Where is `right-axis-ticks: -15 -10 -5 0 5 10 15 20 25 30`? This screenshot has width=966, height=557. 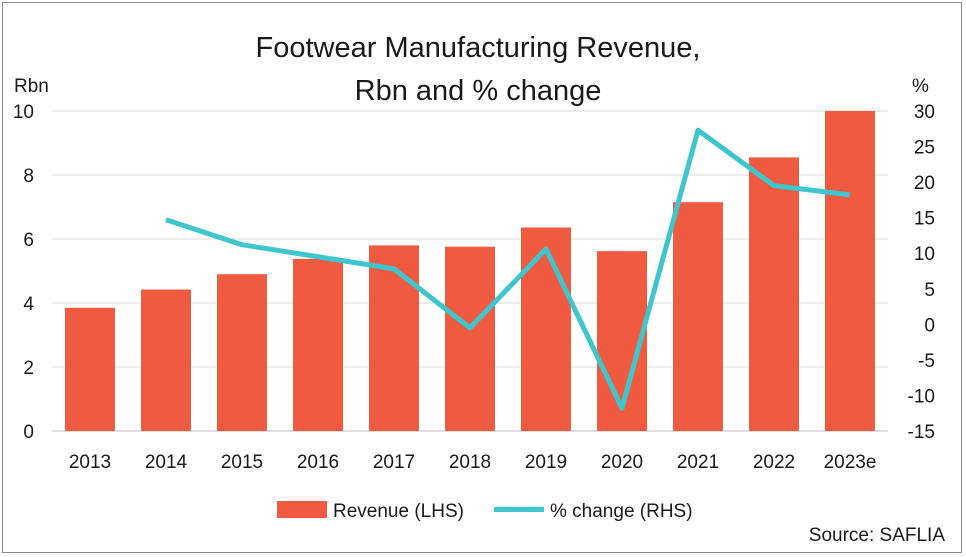 right-axis-ticks: -15 -10 -5 0 5 10 15 20 25 30 is located at coordinates (921, 272).